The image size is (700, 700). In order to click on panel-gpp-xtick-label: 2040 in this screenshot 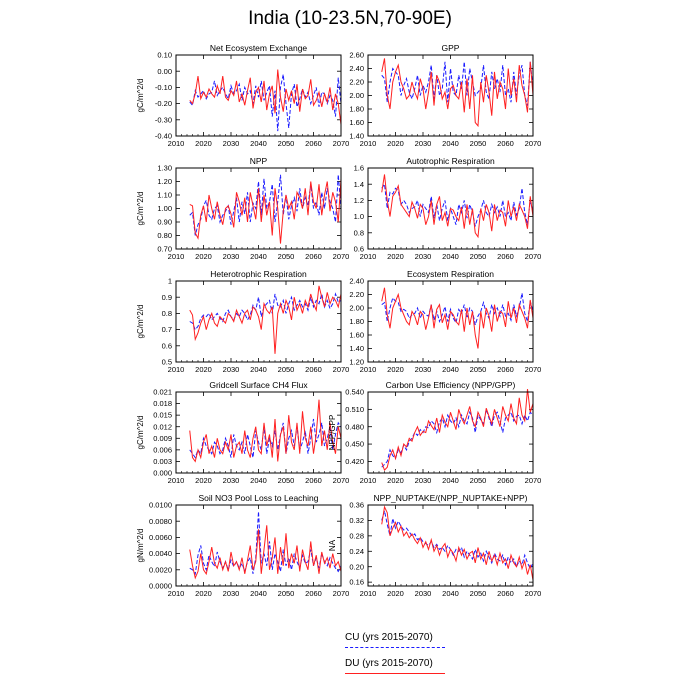, I will do `click(450, 143)`.